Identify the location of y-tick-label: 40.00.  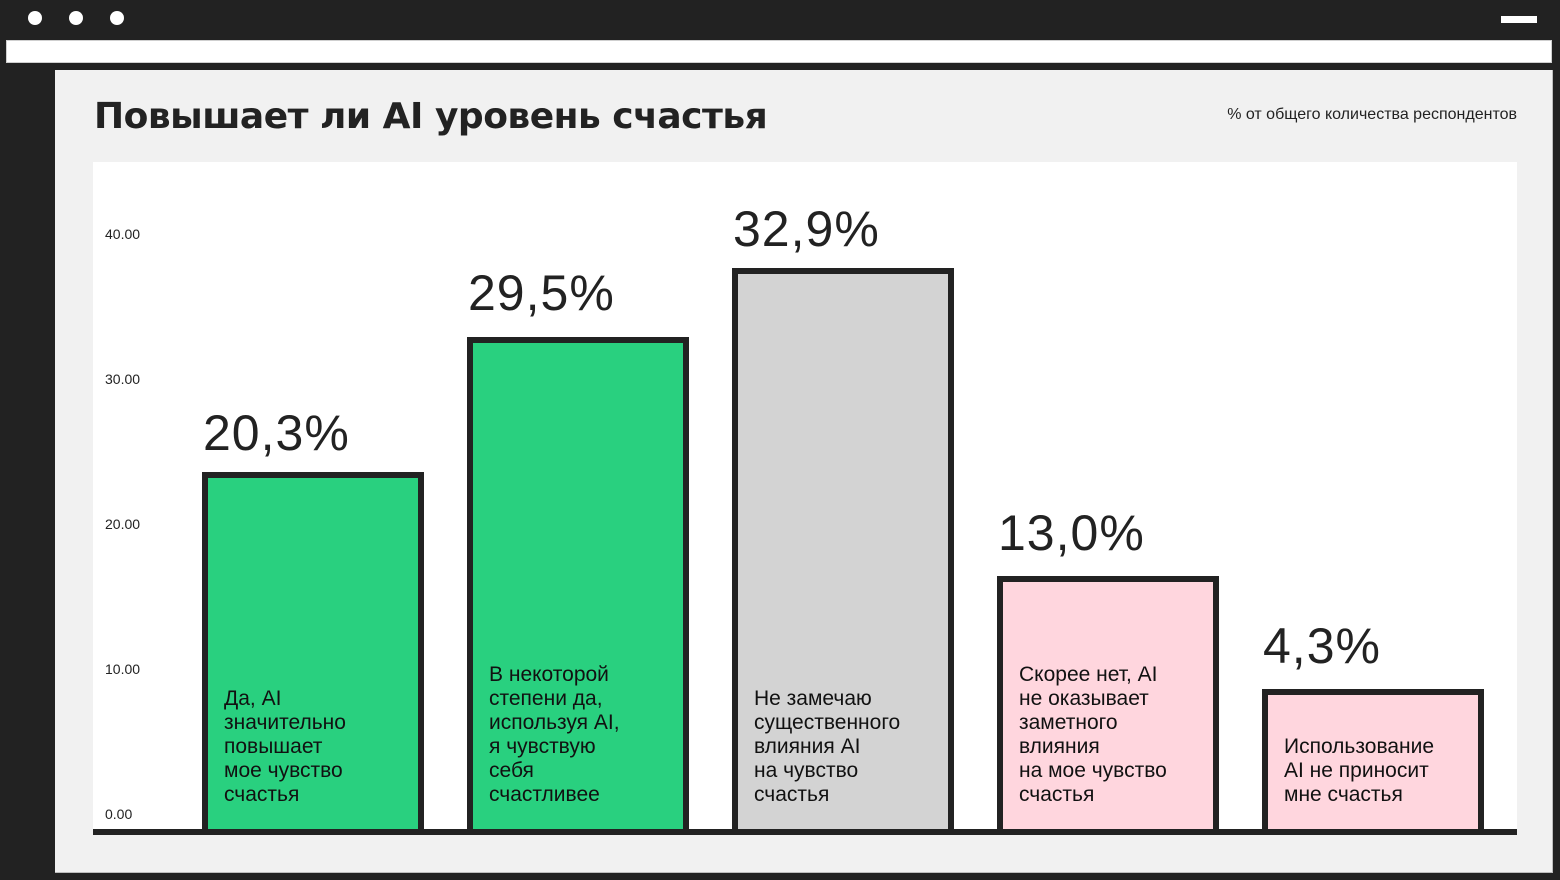
(123, 234).